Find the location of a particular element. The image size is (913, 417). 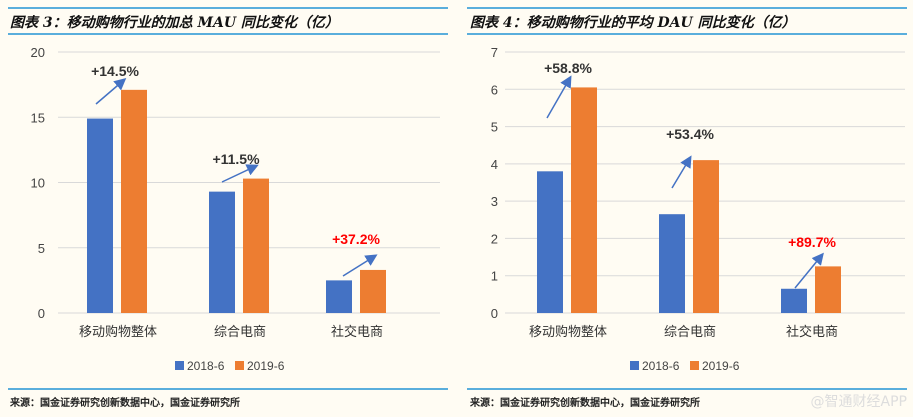

bottom-rule-right is located at coordinates (687, 389).